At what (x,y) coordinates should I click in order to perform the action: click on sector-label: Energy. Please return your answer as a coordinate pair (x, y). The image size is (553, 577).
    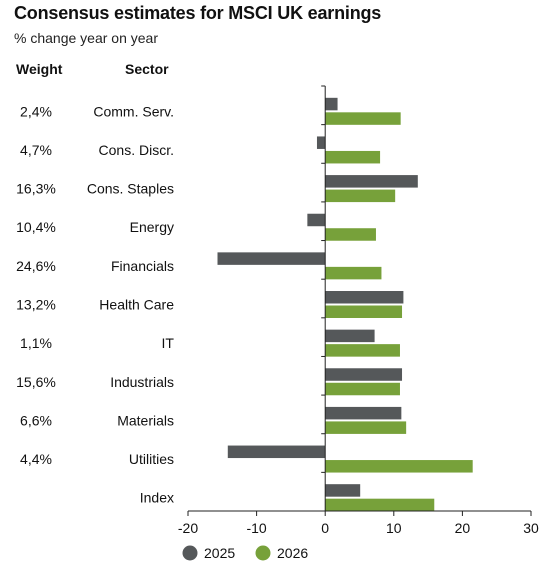
    Looking at the image, I should click on (152, 227).